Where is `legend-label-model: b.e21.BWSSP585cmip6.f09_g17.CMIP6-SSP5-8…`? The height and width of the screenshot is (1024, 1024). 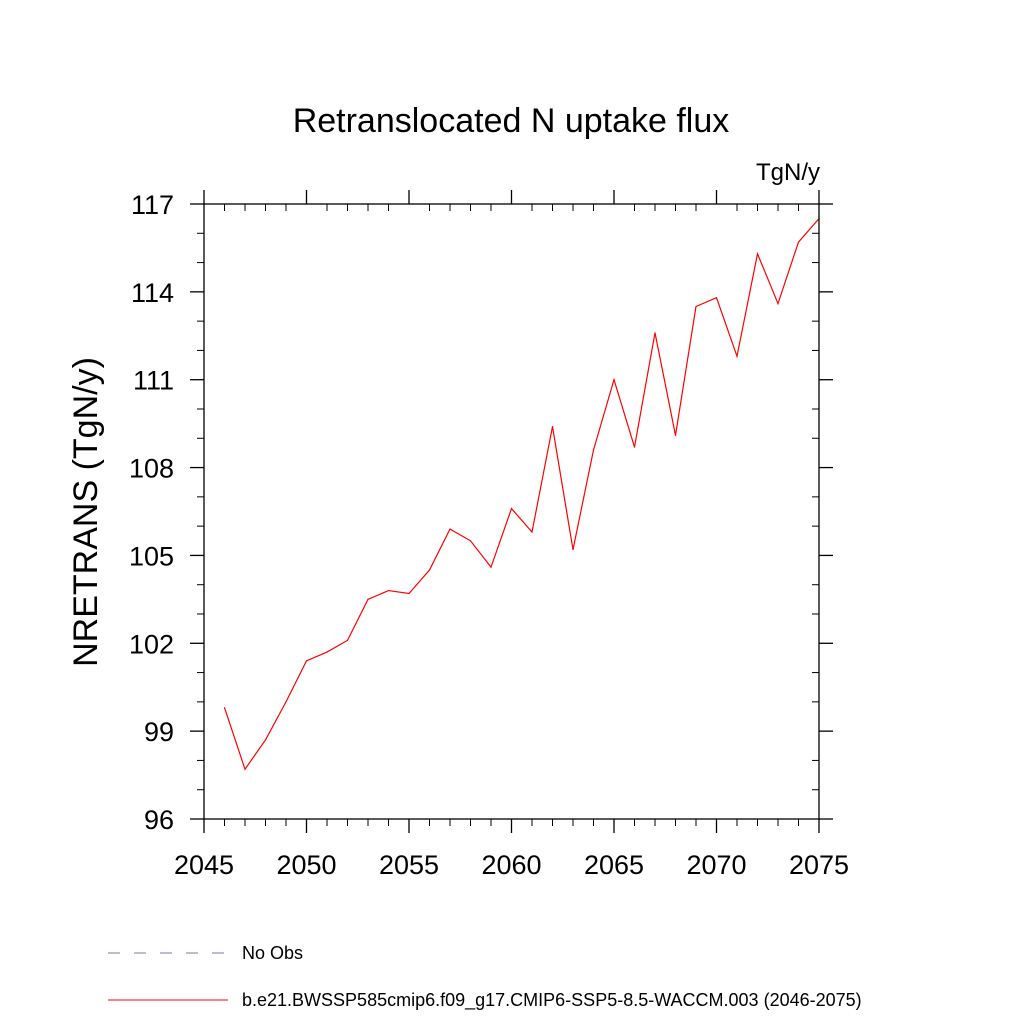
legend-label-model: b.e21.BWSSP585cmip6.f09_g17.CMIP6-SSP5-8… is located at coordinates (552, 1000).